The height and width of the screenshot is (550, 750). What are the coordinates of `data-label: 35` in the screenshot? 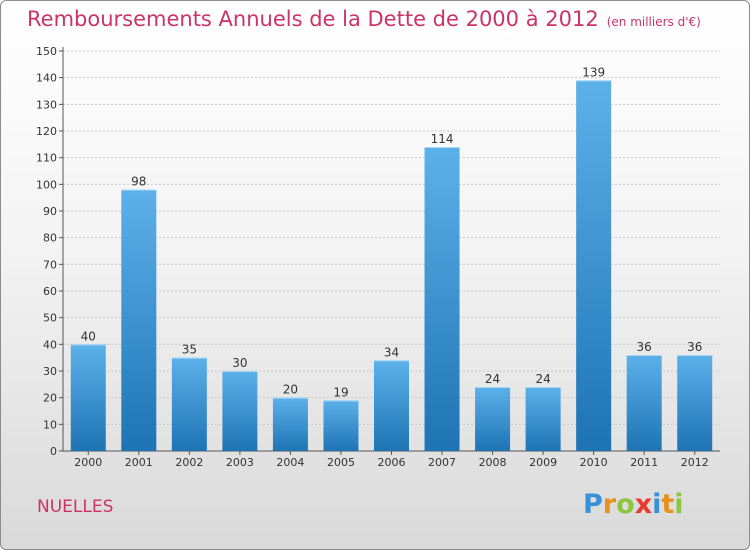 It's located at (189, 350).